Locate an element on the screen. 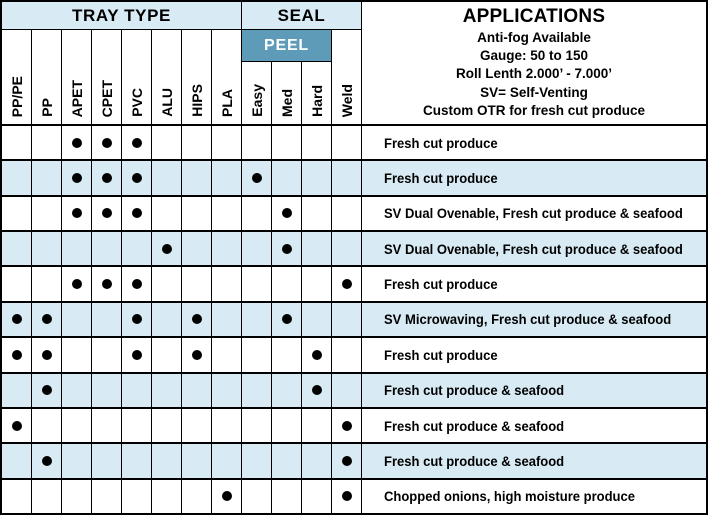 The image size is (708, 515). matrix-cell-row11-apet is located at coordinates (76, 496).